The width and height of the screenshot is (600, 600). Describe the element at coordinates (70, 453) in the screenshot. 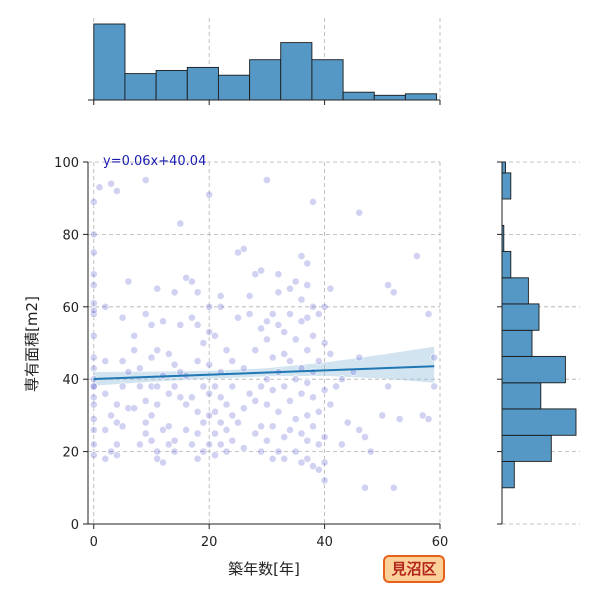

I see `y-tick-label: 20` at that location.